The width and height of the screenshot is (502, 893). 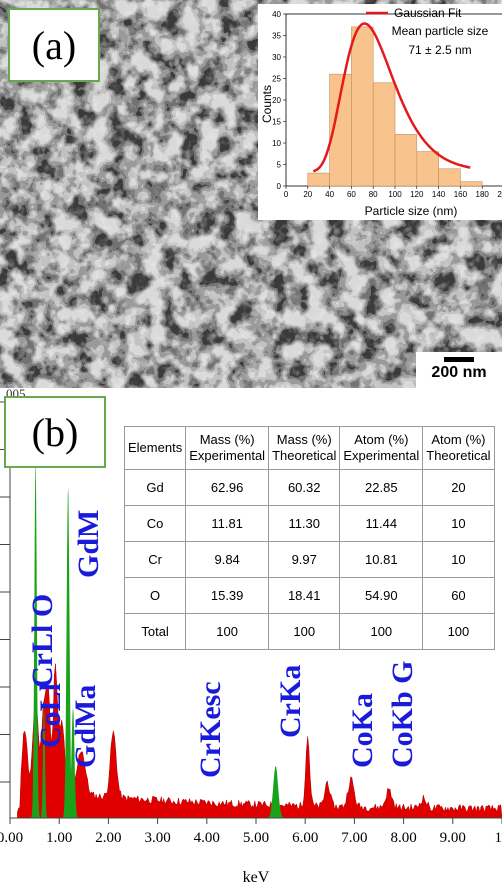 What do you see at coordinates (381, 487) in the screenshot?
I see `table-cell: 22.85` at bounding box center [381, 487].